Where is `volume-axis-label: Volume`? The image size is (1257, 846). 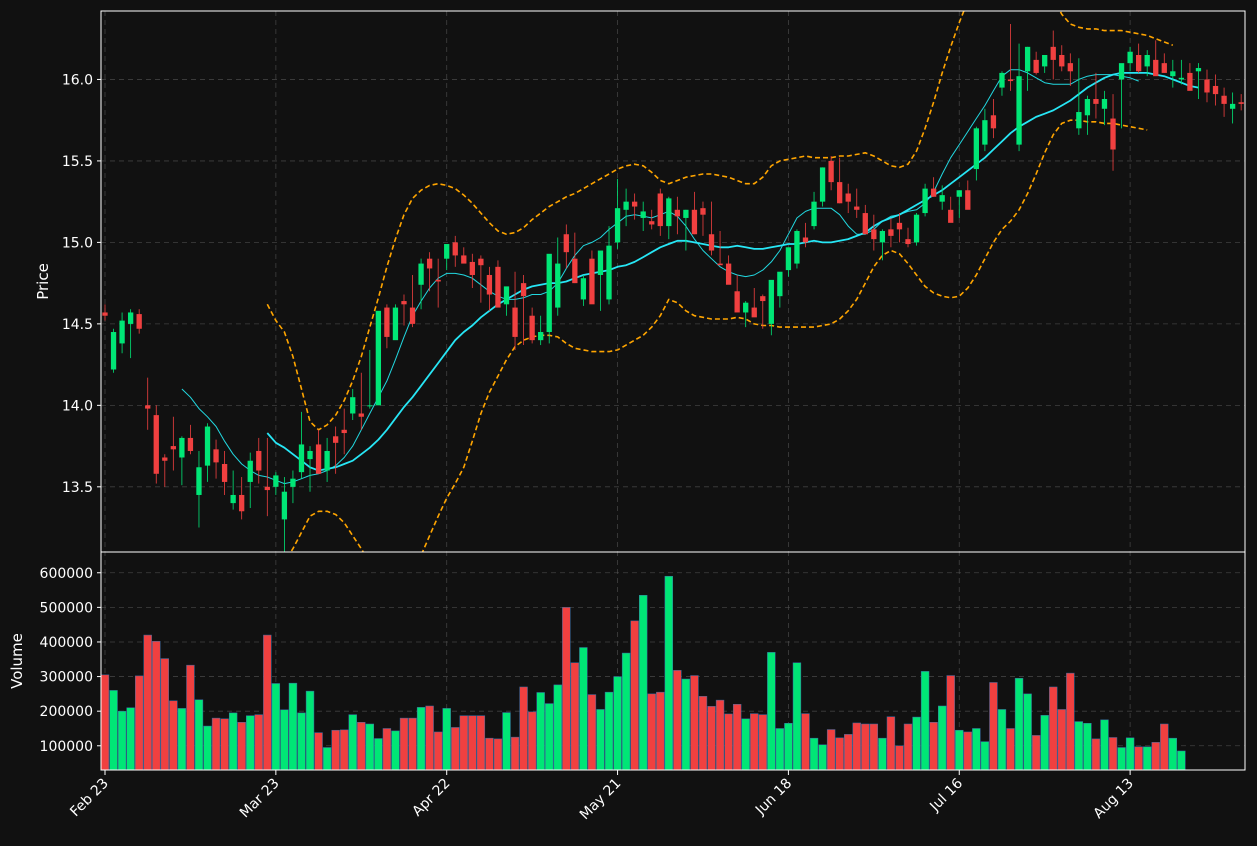
volume-axis-label: Volume is located at coordinates (17, 661).